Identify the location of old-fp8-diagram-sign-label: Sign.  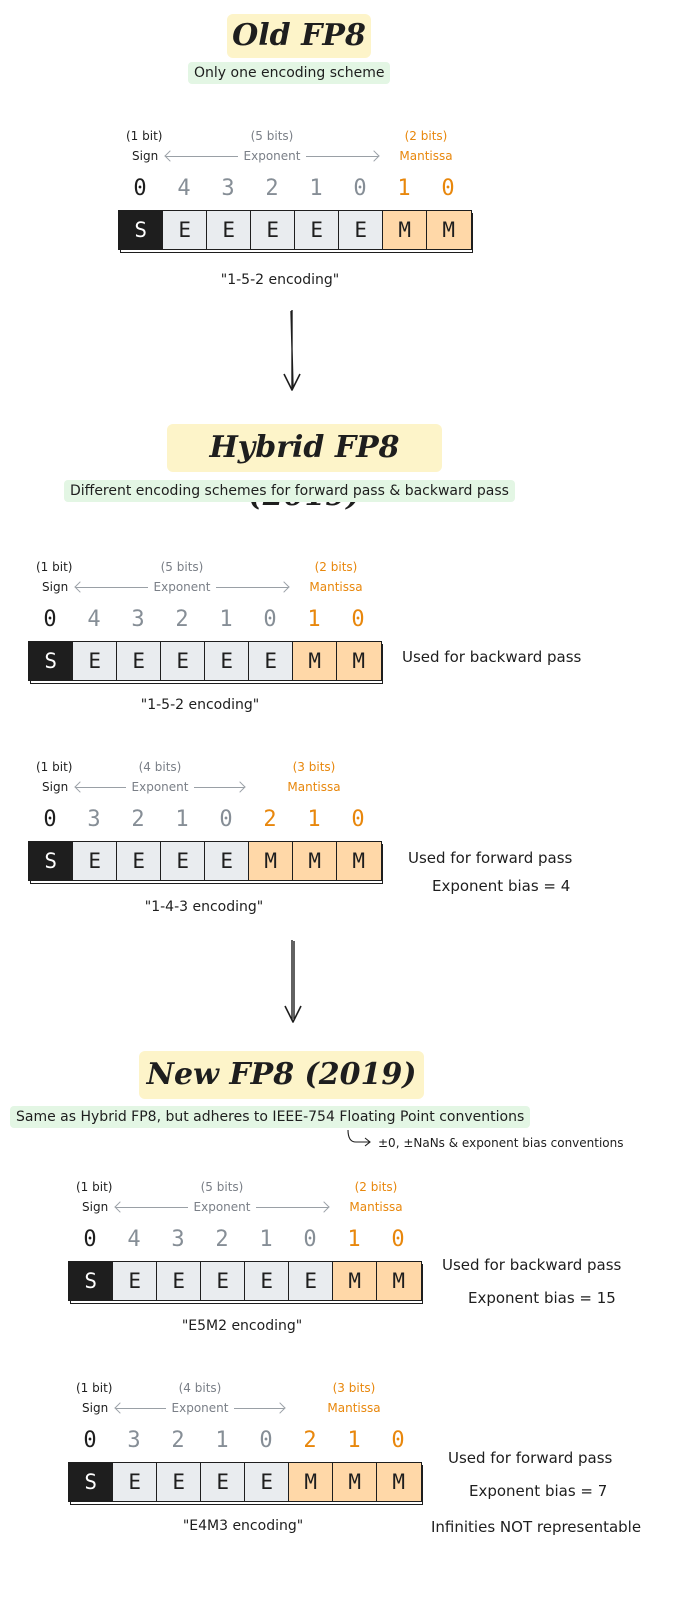
(145, 156).